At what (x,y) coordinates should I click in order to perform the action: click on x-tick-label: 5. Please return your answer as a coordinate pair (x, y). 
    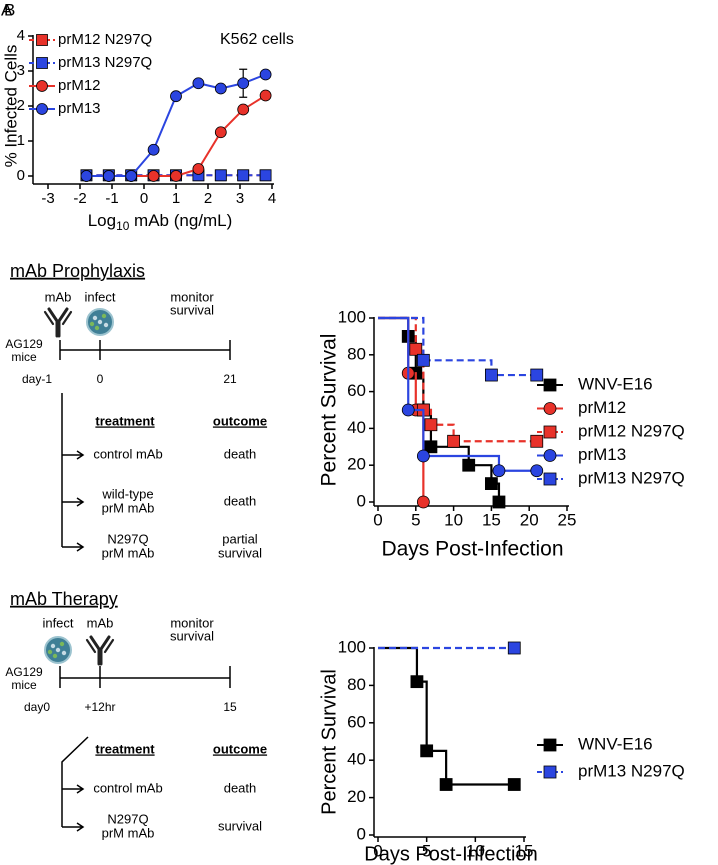
    Looking at the image, I should click on (415, 519).